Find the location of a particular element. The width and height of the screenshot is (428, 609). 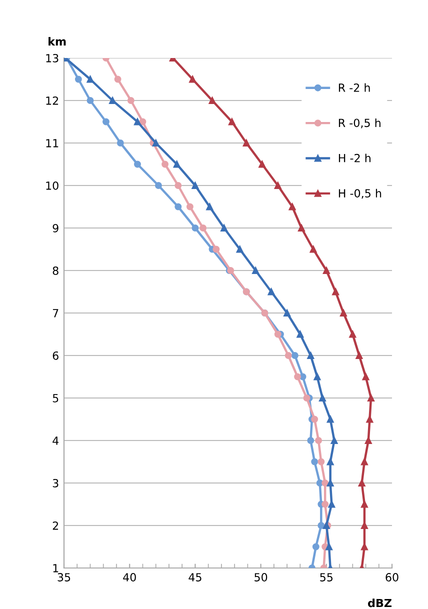

y-axis-title: km is located at coordinates (57, 41).